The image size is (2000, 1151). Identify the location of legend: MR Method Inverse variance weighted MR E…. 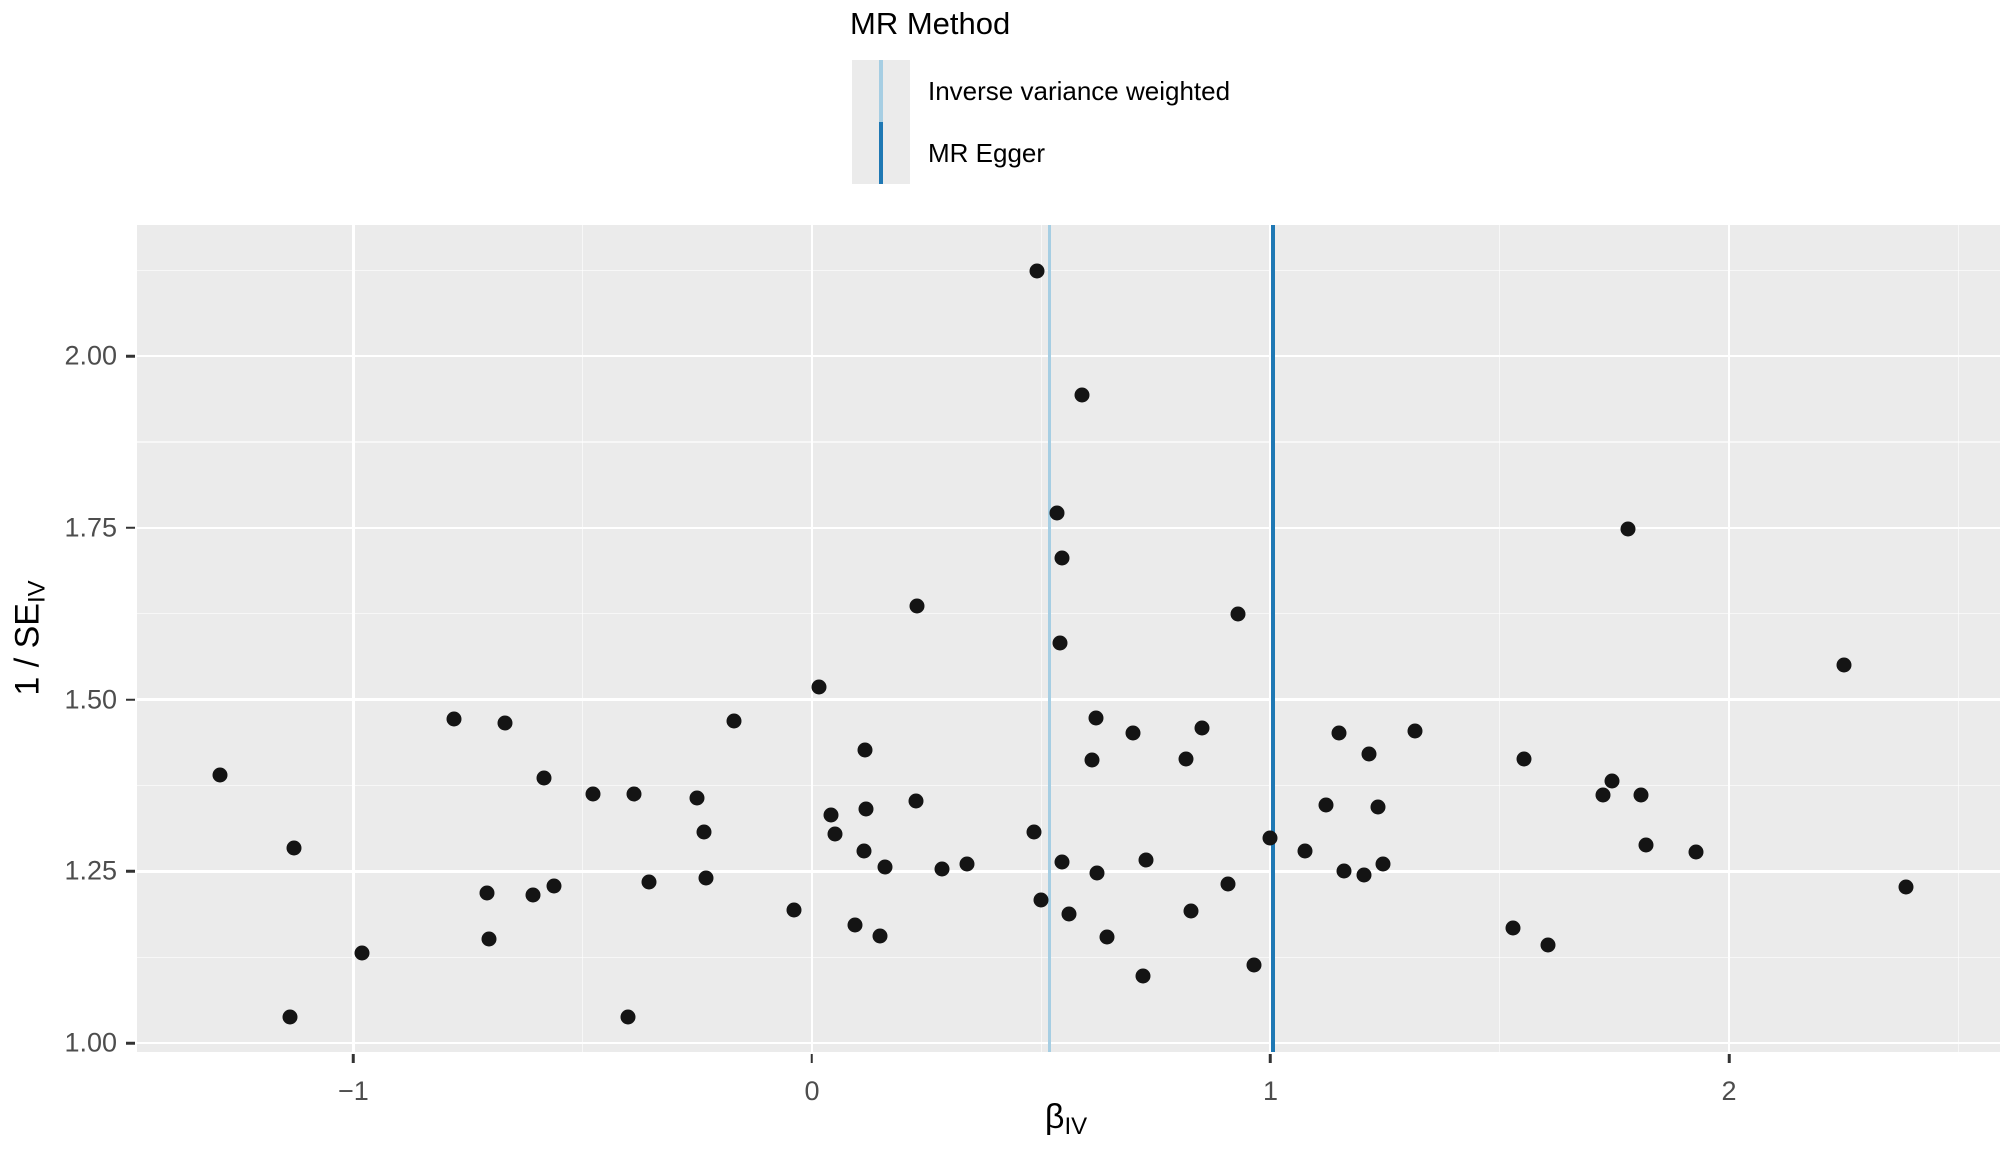
(1040, 95).